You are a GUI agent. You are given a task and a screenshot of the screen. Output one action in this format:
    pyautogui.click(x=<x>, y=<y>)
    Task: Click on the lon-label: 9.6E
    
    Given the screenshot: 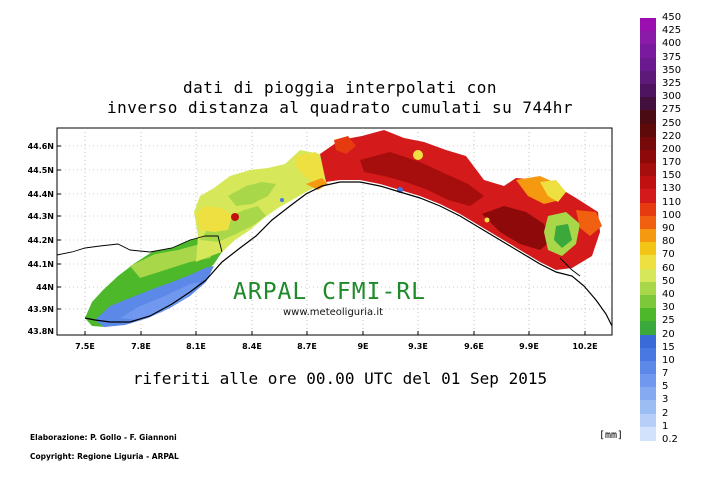 What is the action you would take?
    pyautogui.click(x=474, y=346)
    